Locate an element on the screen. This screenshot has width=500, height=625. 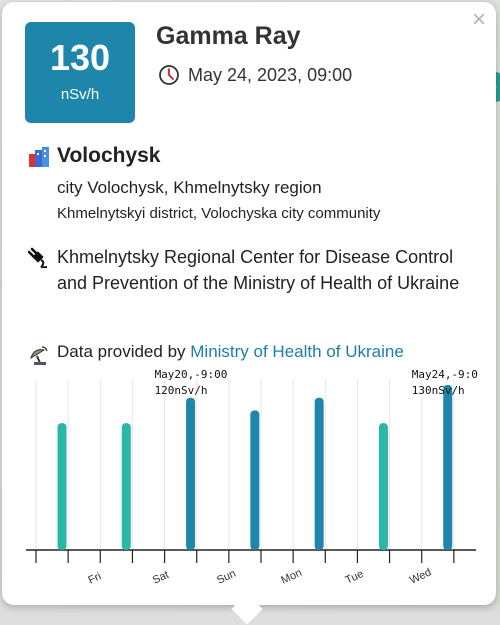
x-tick-label: Sun is located at coordinates (226, 577).